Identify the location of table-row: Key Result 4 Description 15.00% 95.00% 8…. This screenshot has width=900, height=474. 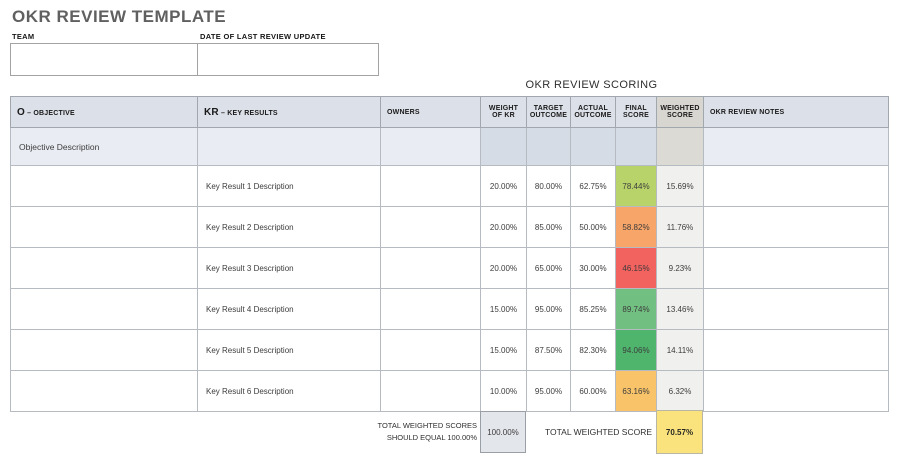
(449, 309).